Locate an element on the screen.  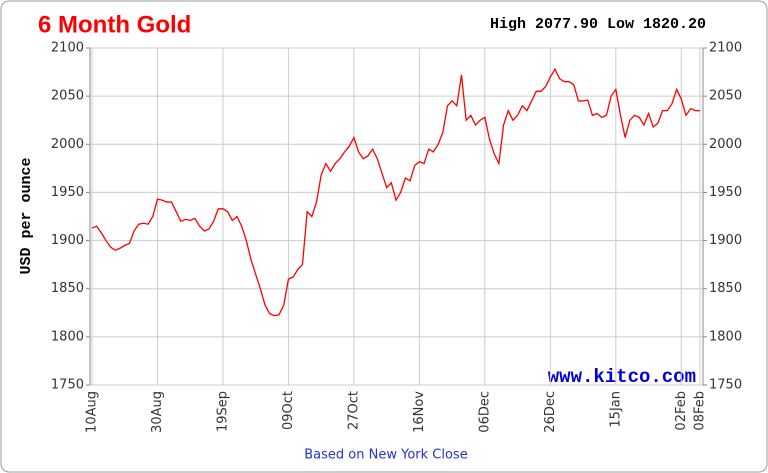
footer: Based on New York Close is located at coordinates (385, 455).